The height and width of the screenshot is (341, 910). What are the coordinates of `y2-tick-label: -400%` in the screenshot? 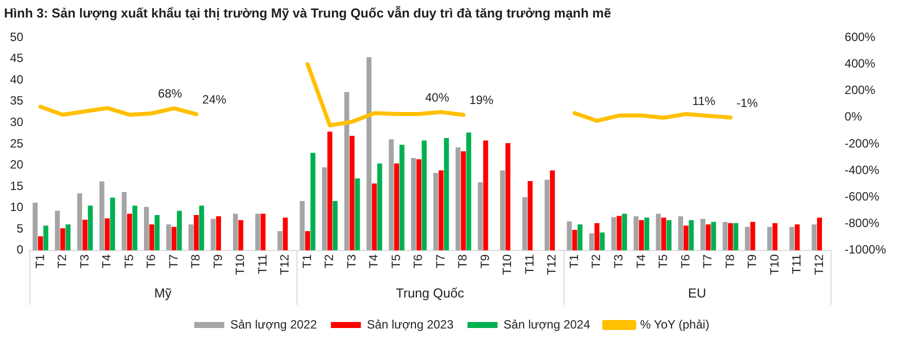 It's located at (862, 169).